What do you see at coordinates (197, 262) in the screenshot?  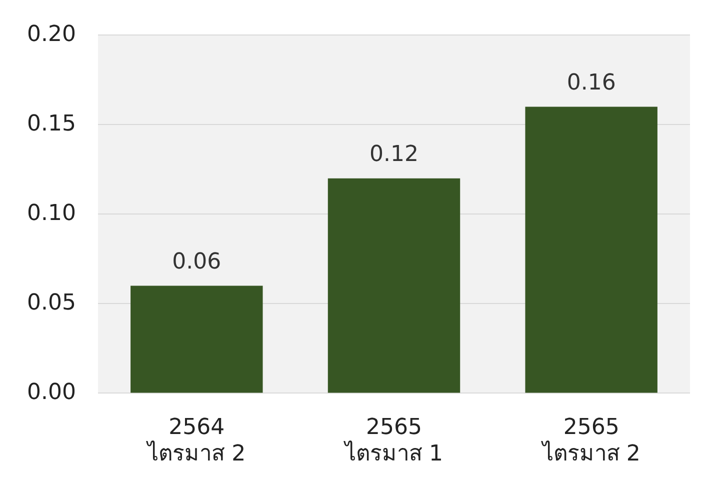 I see `data-label: 0.06` at bounding box center [197, 262].